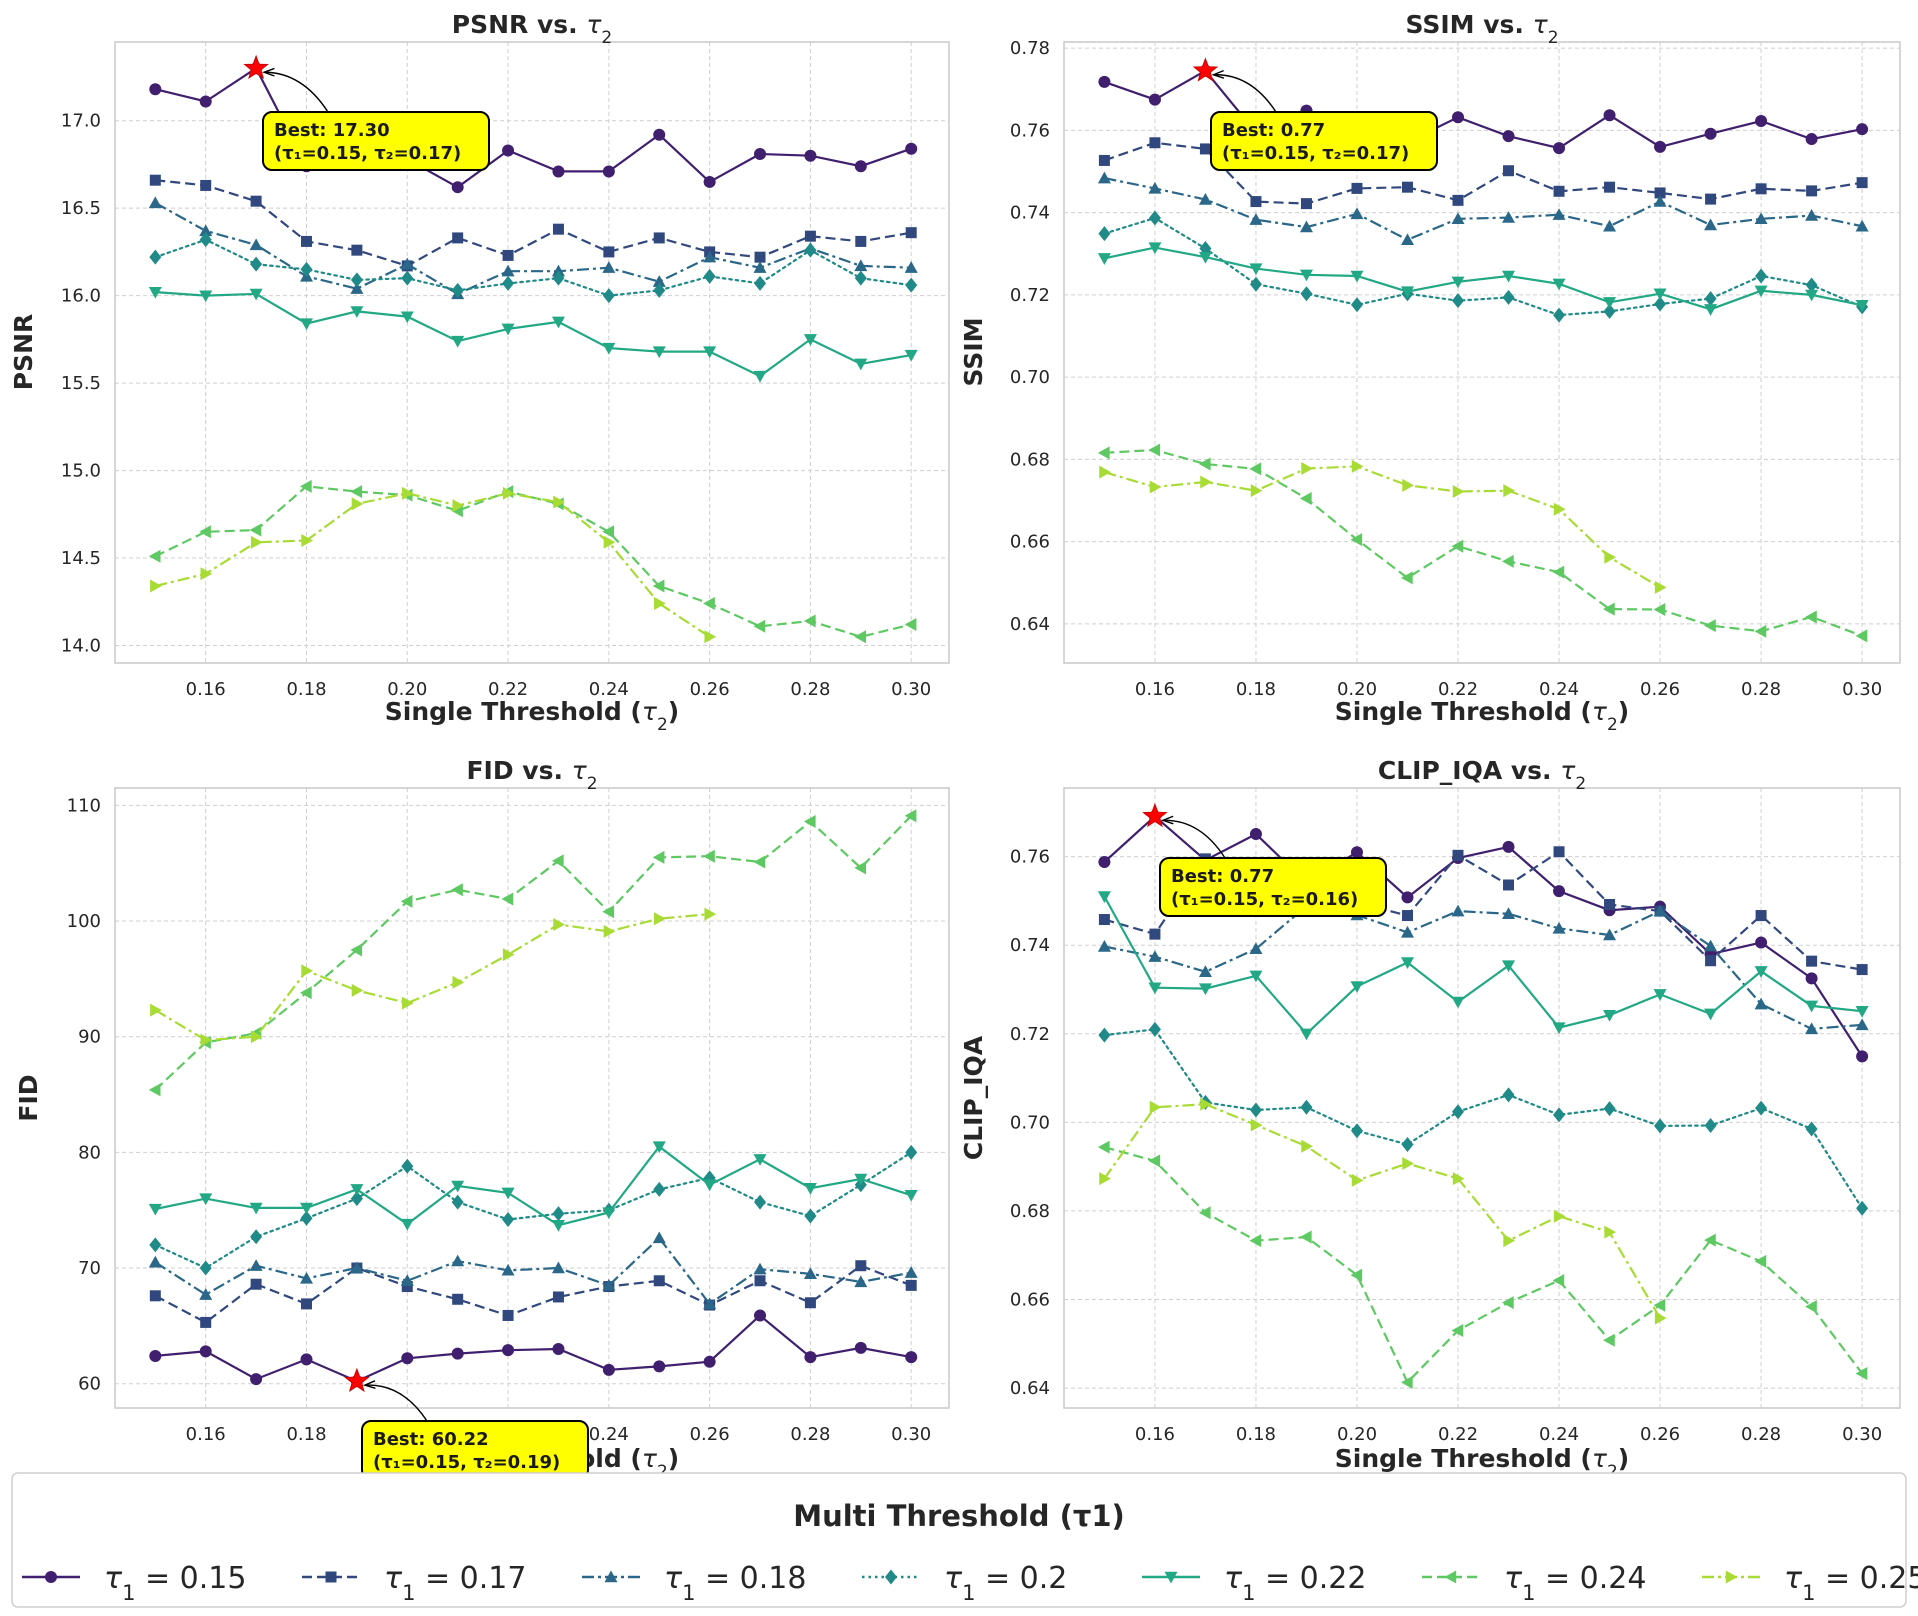 The image size is (1918, 1616). Describe the element at coordinates (710, 689) in the screenshot. I see `x-tick-label: 0.26` at that location.